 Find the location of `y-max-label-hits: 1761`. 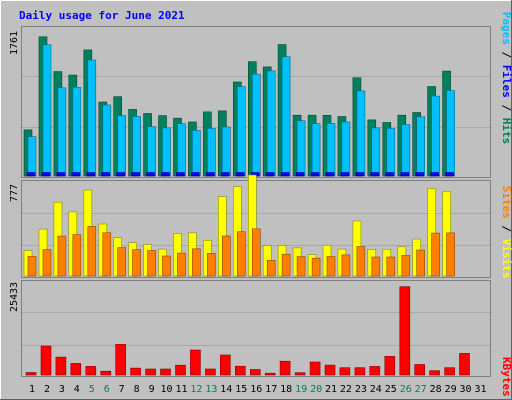

y-max-label-hits: 1761 is located at coordinates (14, 43).